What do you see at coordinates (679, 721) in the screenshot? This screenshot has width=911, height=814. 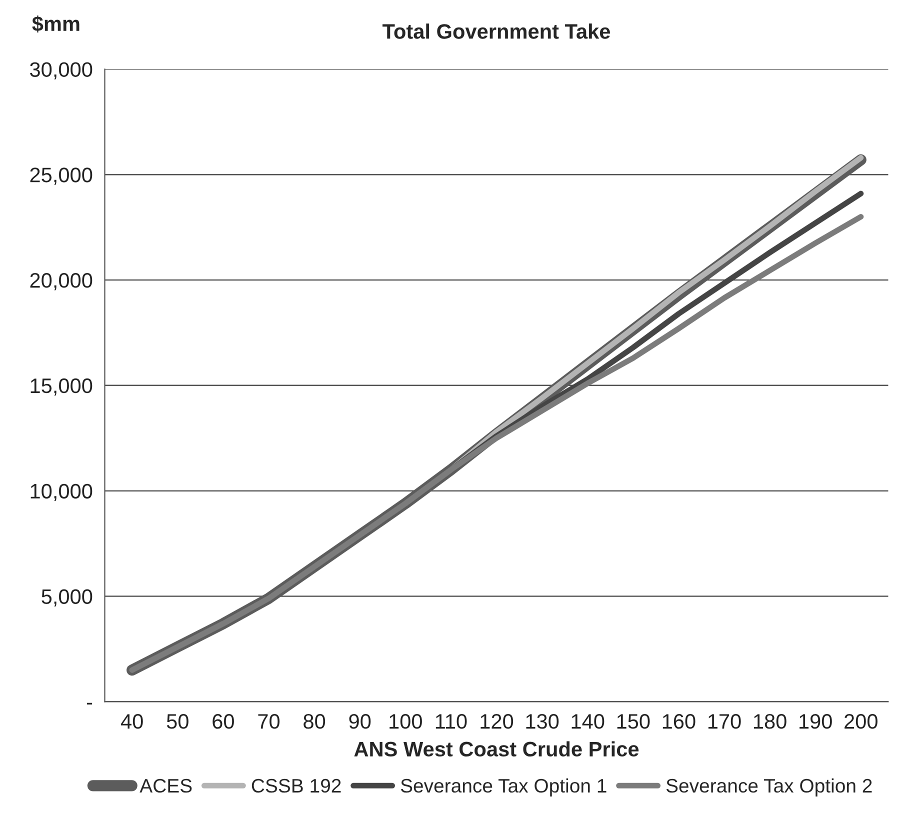 I see `x-tick-label: 160` at bounding box center [679, 721].